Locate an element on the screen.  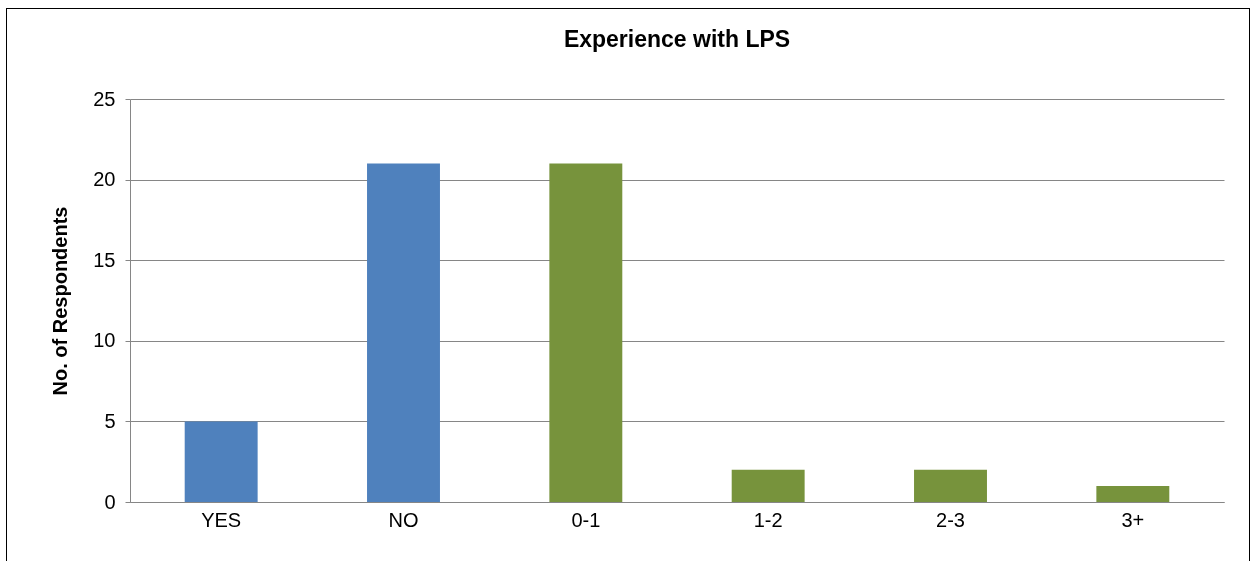
x-tick-label: 3+ is located at coordinates (1133, 519).